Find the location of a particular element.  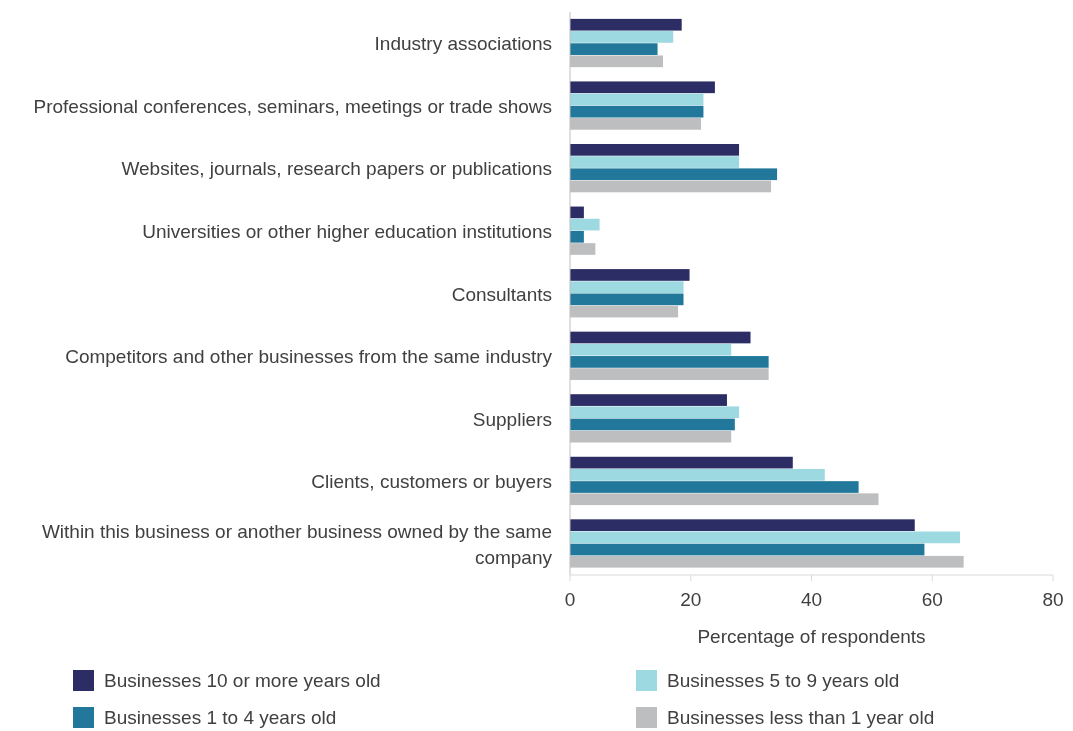

x-tick-label: 80 is located at coordinates (1053, 599).